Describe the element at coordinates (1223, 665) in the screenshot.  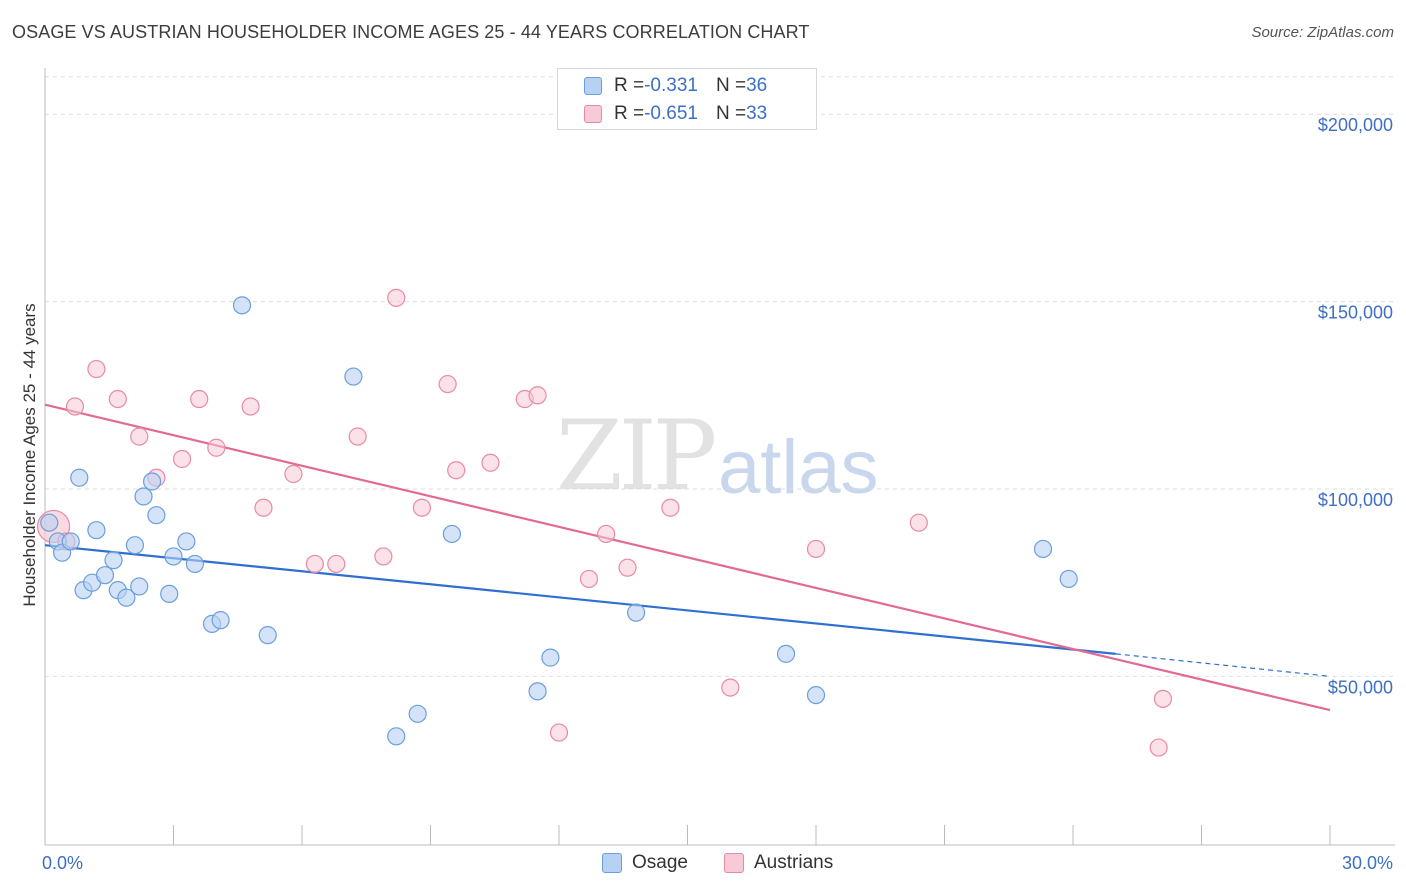
I see `trend-line-osage-extension` at that location.